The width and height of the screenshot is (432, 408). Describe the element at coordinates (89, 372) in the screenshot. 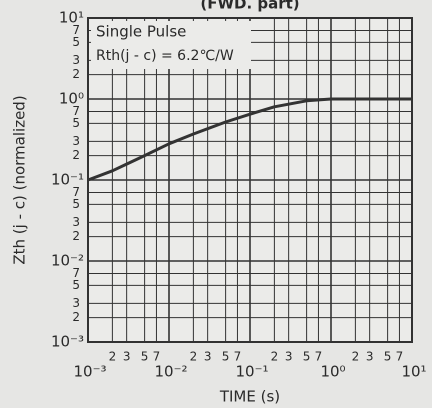

I see `x-tick-label: 10⁻³` at that location.